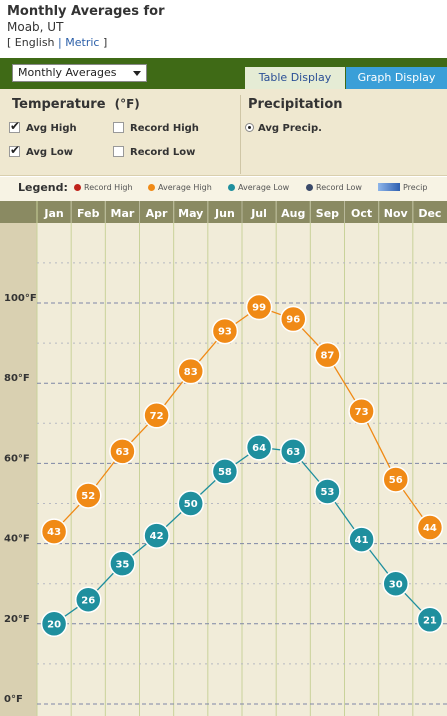  I want to click on data-label: 96, so click(293, 320).